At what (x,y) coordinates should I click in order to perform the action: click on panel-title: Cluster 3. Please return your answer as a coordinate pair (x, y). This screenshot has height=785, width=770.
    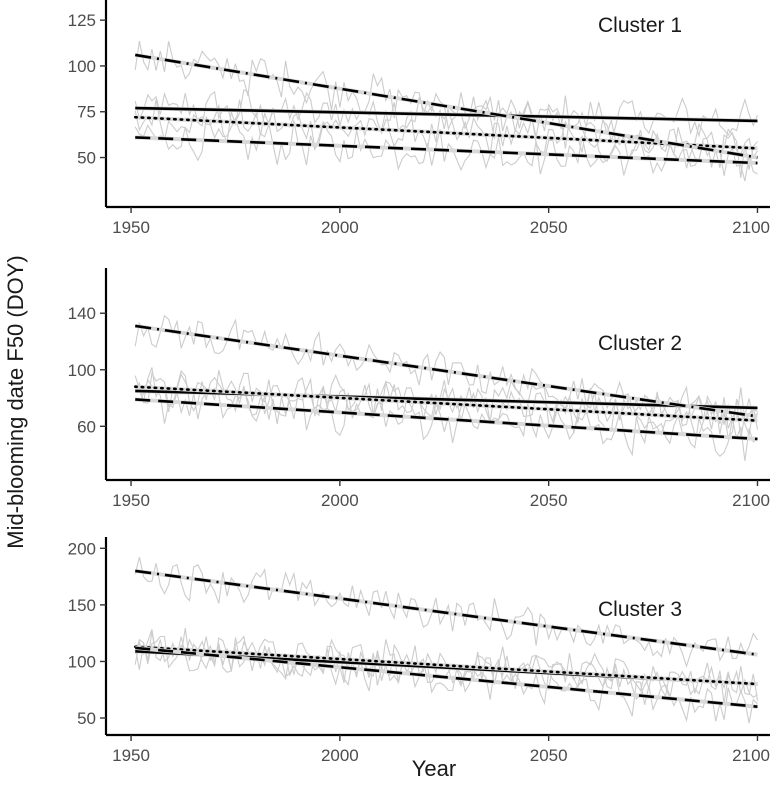
    Looking at the image, I should click on (640, 609).